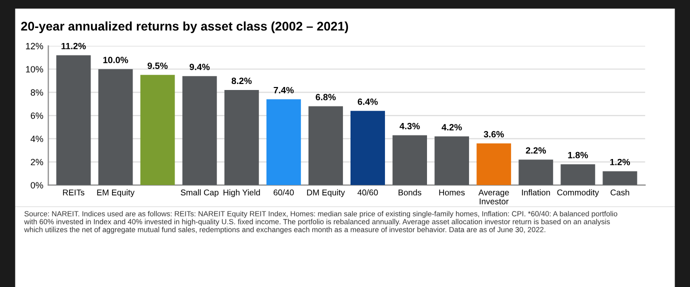 The width and height of the screenshot is (690, 287). Describe the element at coordinates (116, 193) in the screenshot. I see `x-tick-label: EM Equity` at that location.